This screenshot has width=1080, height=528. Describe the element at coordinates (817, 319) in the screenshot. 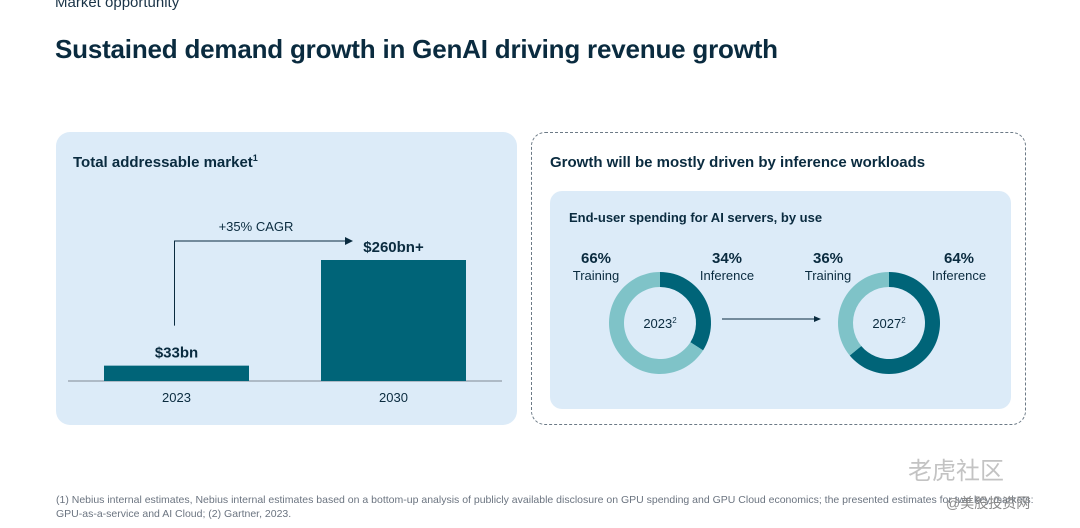

I see `donut-transition-arrowhead` at that location.